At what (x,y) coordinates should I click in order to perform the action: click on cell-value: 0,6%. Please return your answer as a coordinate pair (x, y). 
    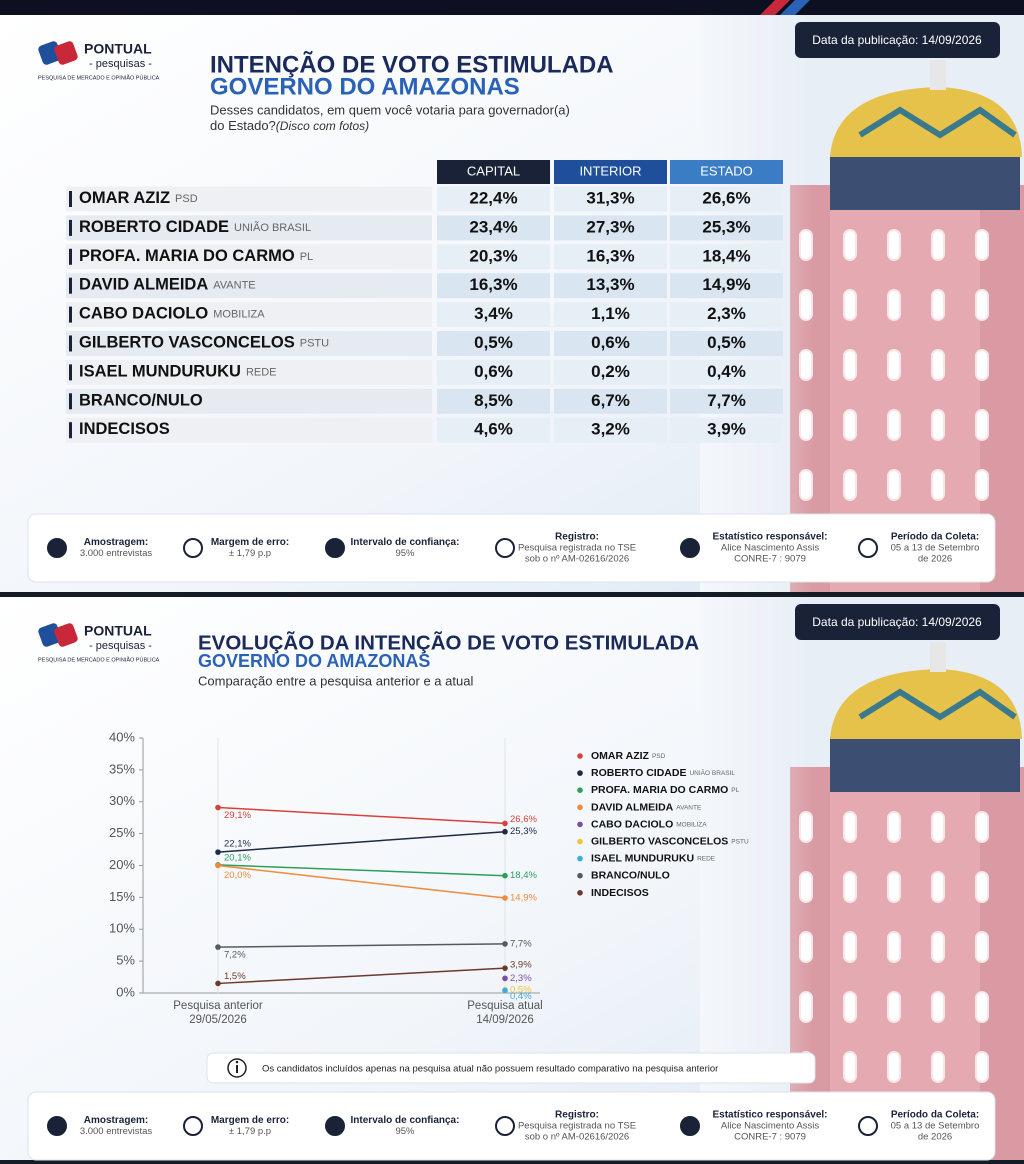
    Looking at the image, I should click on (493, 371).